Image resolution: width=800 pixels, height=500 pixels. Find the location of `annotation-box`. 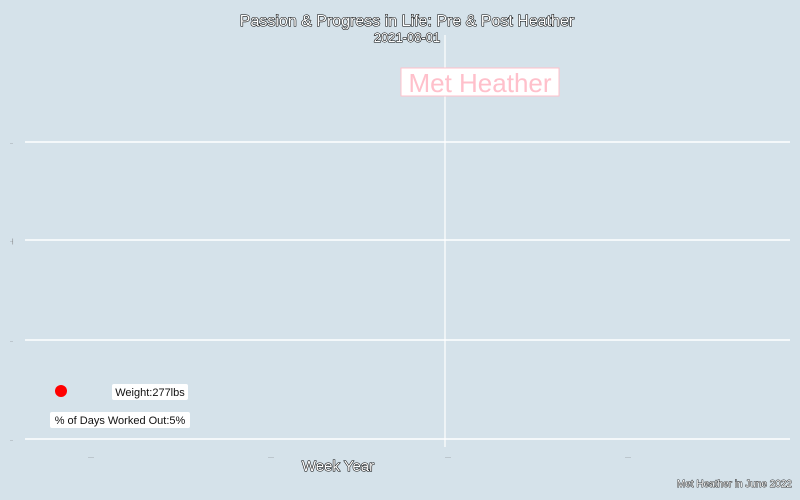

annotation-box is located at coordinates (480, 82).